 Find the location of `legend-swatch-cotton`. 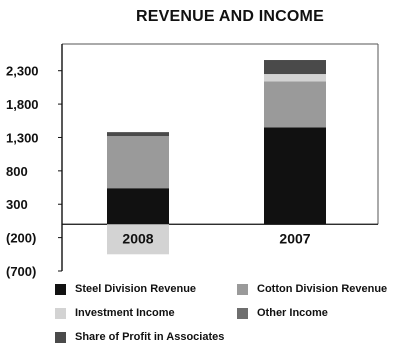

legend-swatch-cotton is located at coordinates (242, 289).